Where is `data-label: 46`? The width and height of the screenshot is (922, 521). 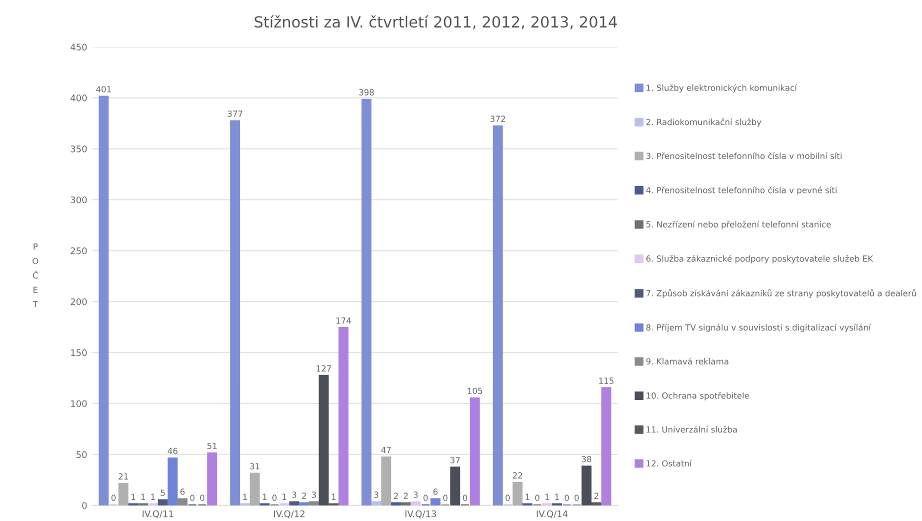 data-label: 46 is located at coordinates (173, 451).